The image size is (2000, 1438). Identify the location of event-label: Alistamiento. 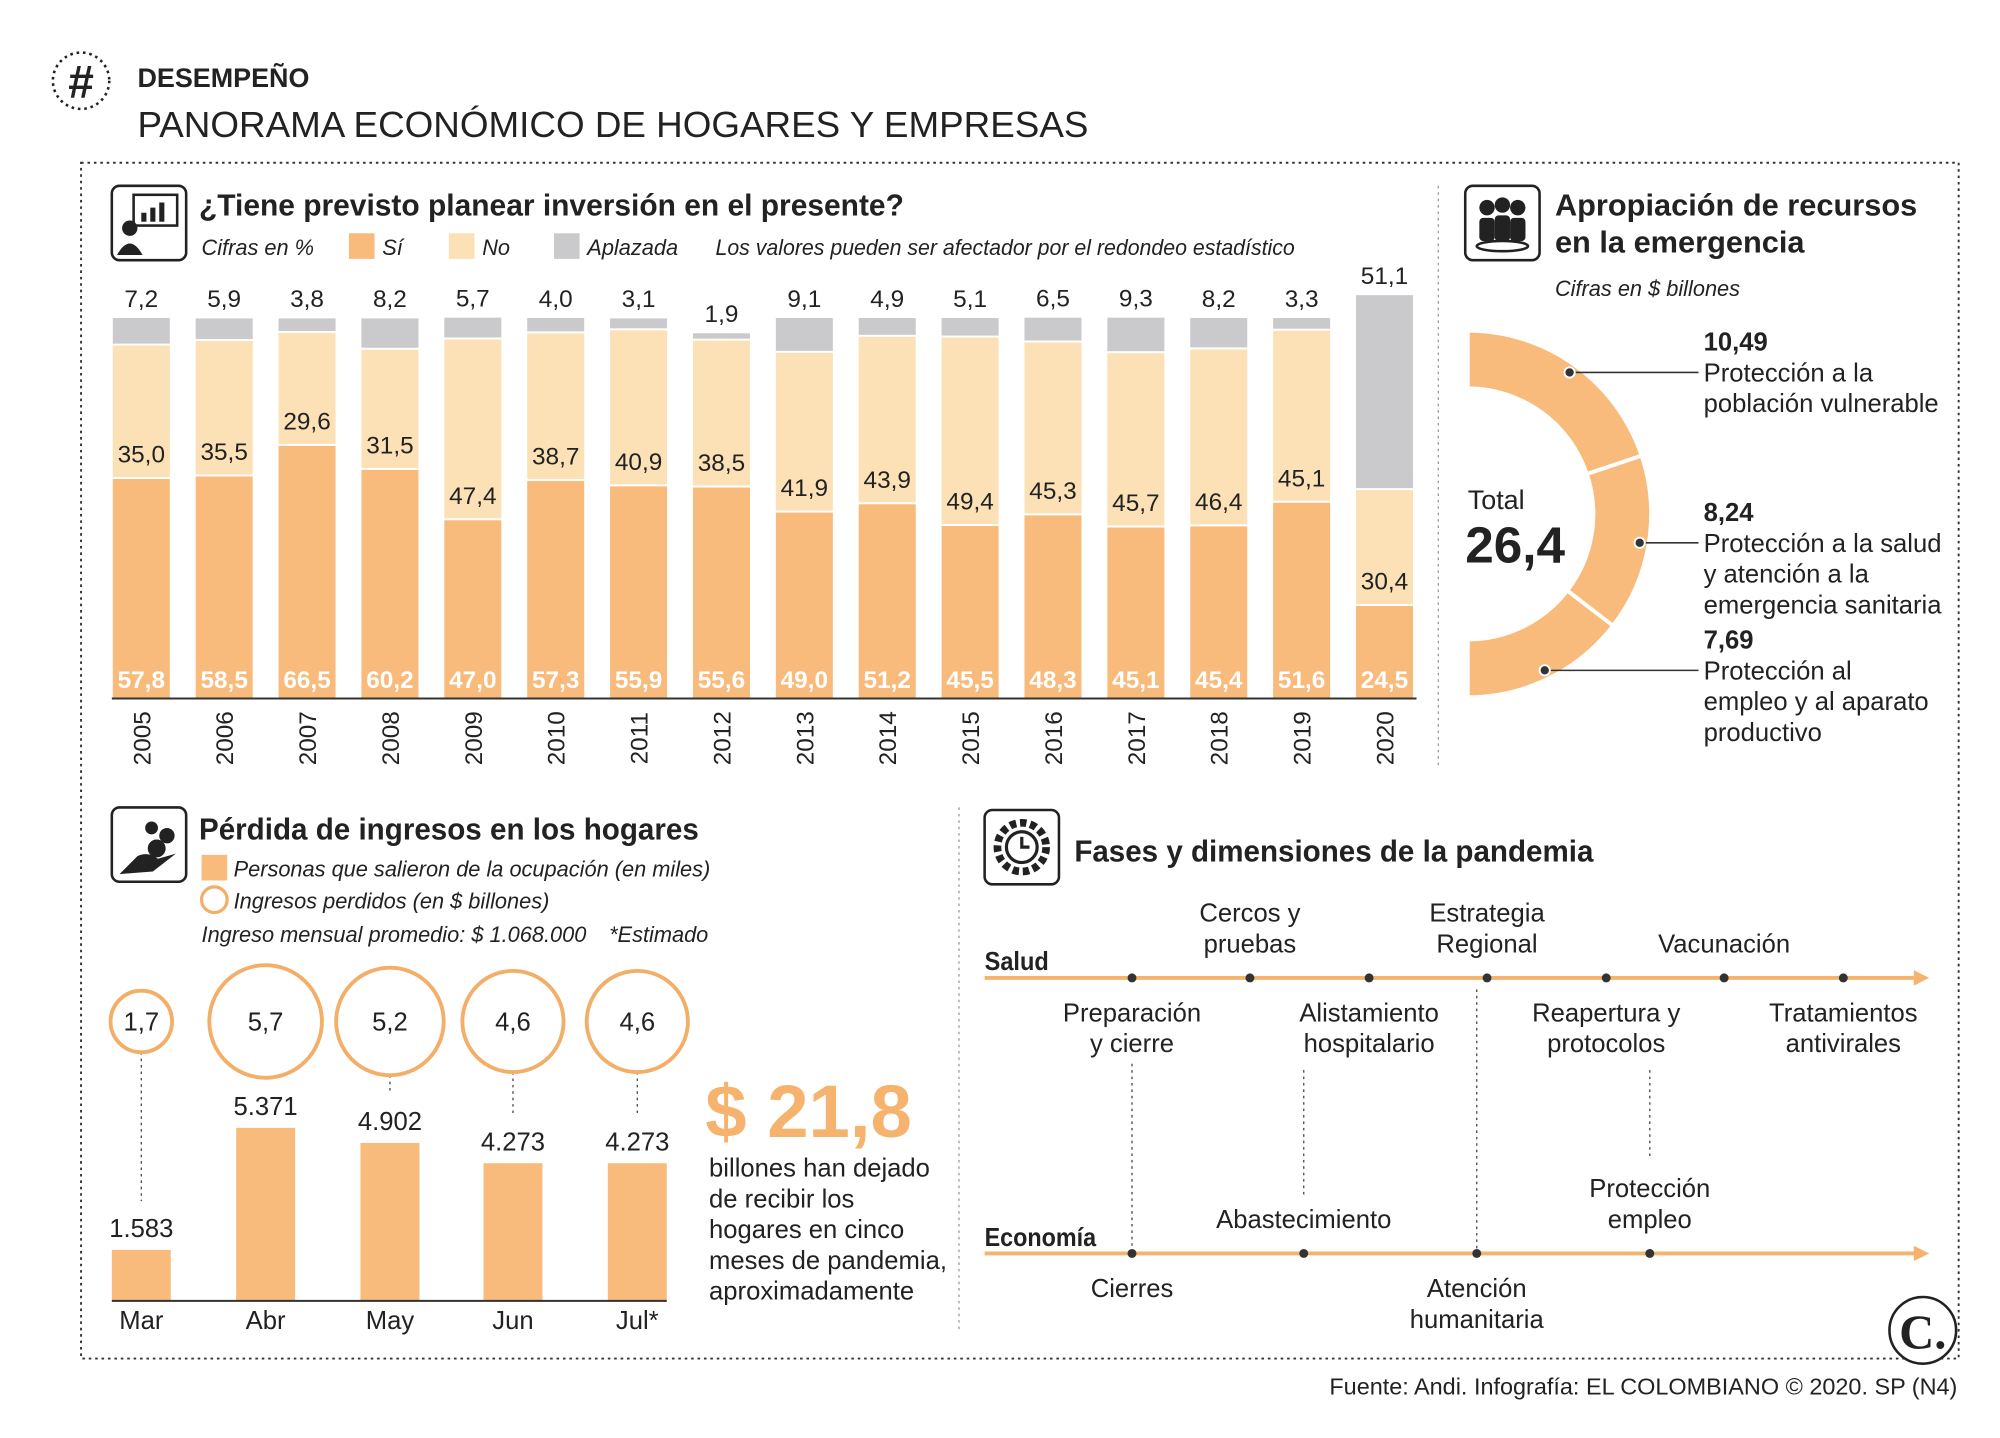
(1369, 1013).